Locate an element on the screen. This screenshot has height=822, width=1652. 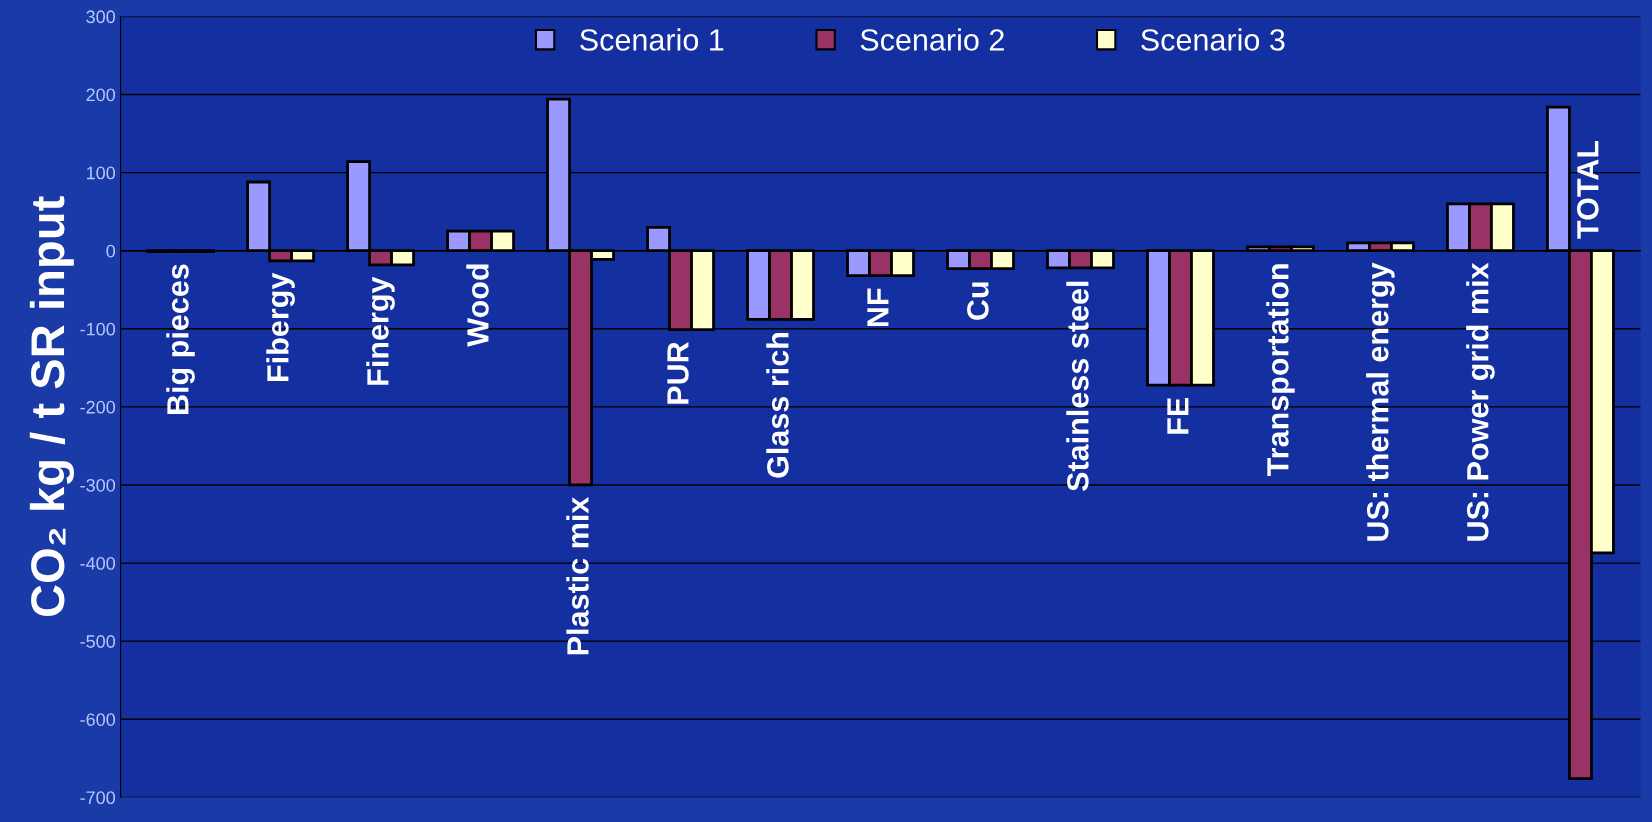
x-tick-label: NF is located at coordinates (878, 307).